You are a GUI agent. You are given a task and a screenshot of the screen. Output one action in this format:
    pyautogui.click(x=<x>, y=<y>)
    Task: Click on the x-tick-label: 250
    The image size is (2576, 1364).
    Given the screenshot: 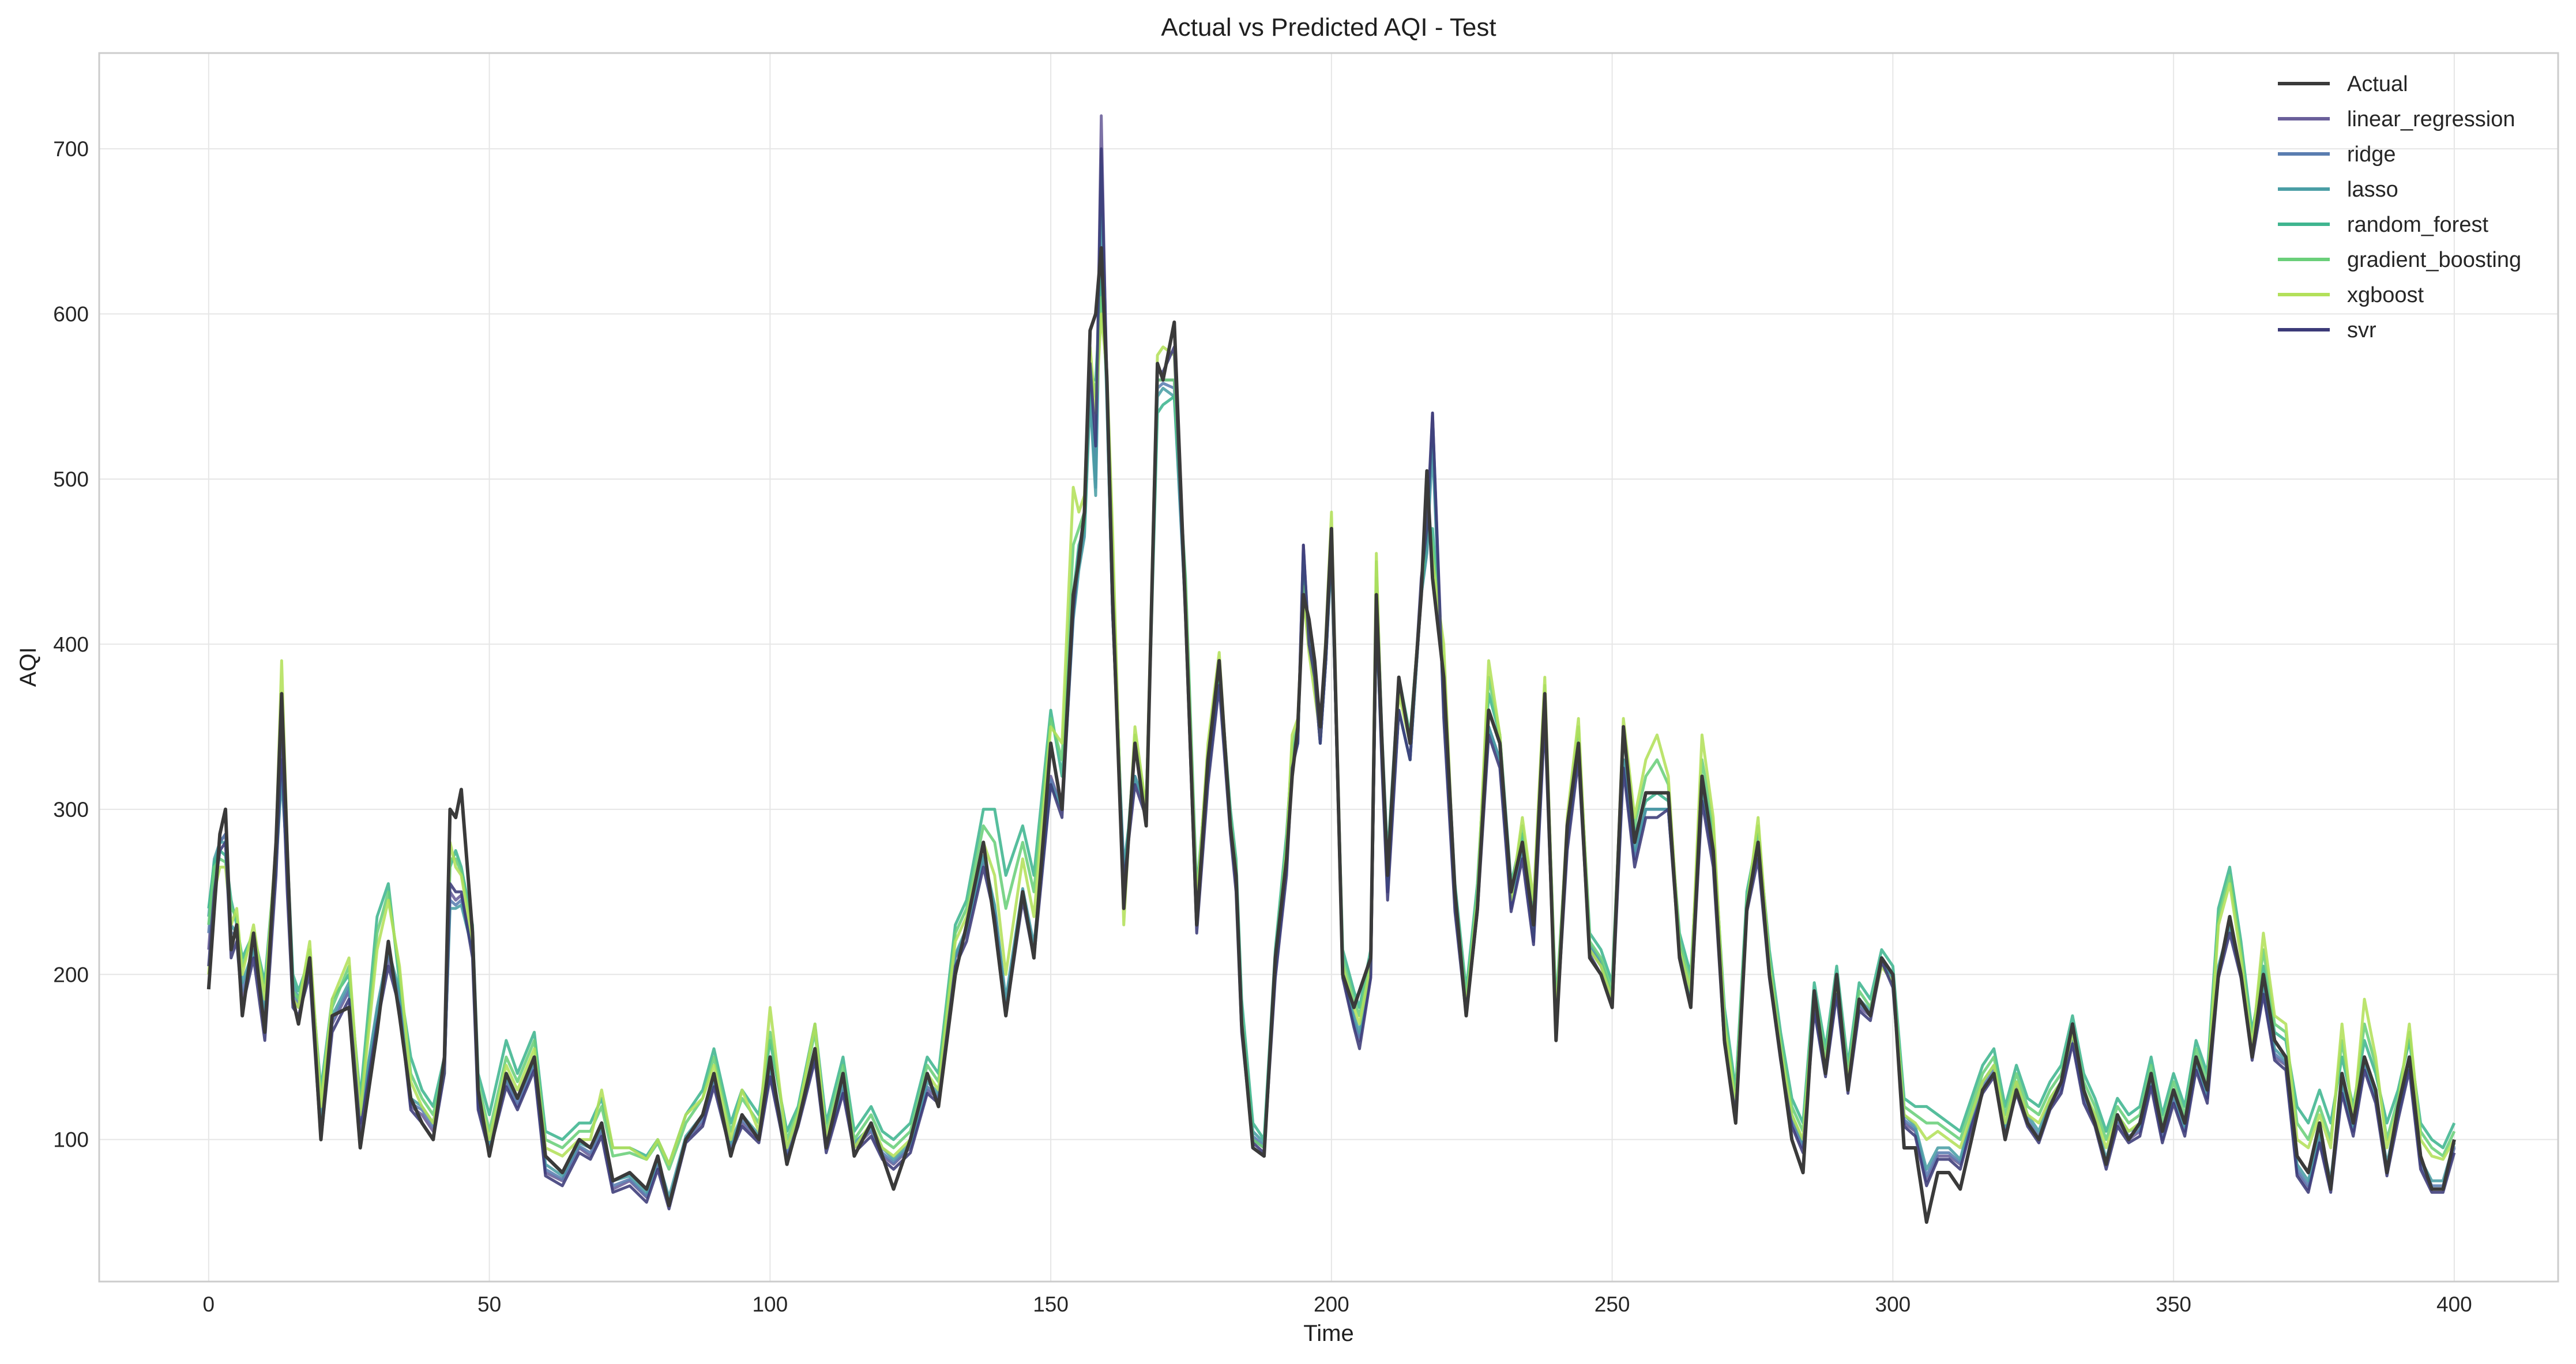 What is the action you would take?
    pyautogui.click(x=1612, y=1304)
    